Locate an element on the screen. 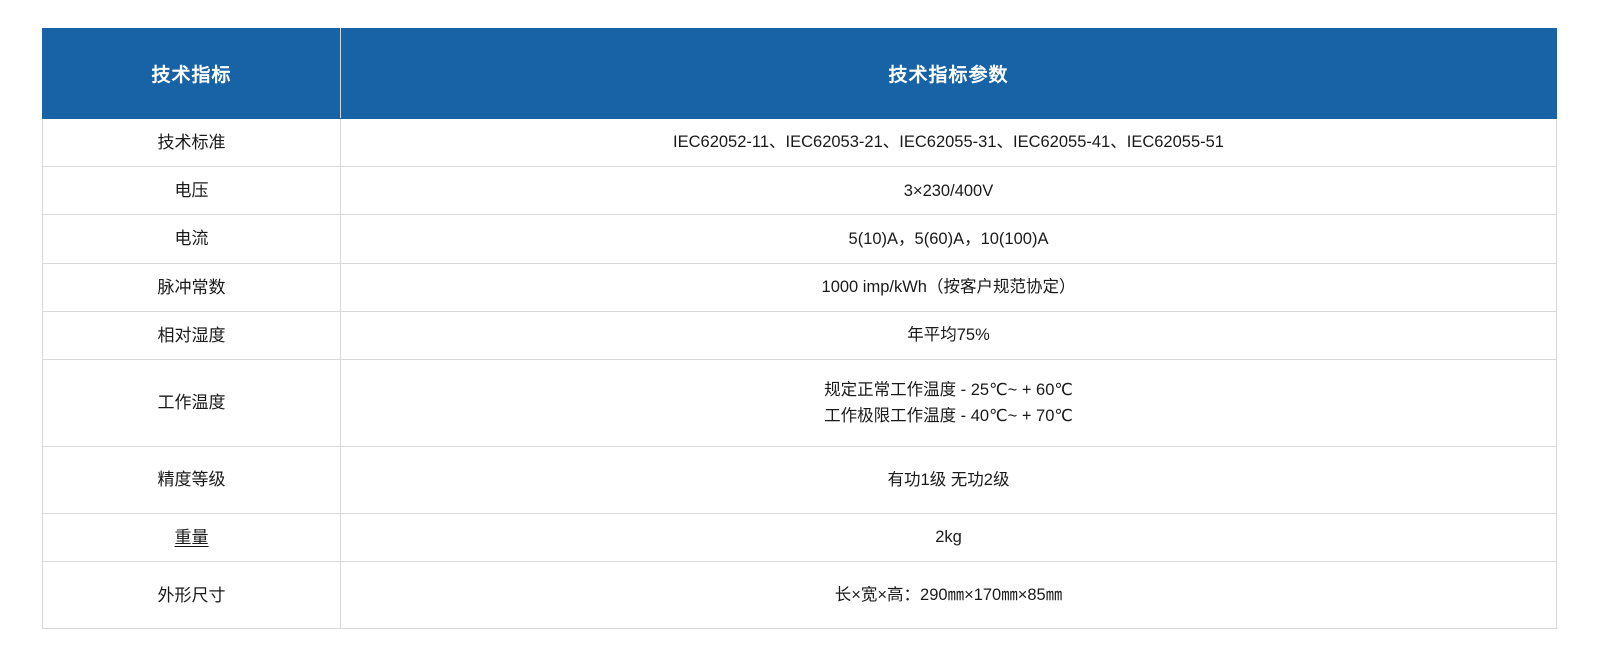  row-label-cell: 重量 is located at coordinates (191, 537).